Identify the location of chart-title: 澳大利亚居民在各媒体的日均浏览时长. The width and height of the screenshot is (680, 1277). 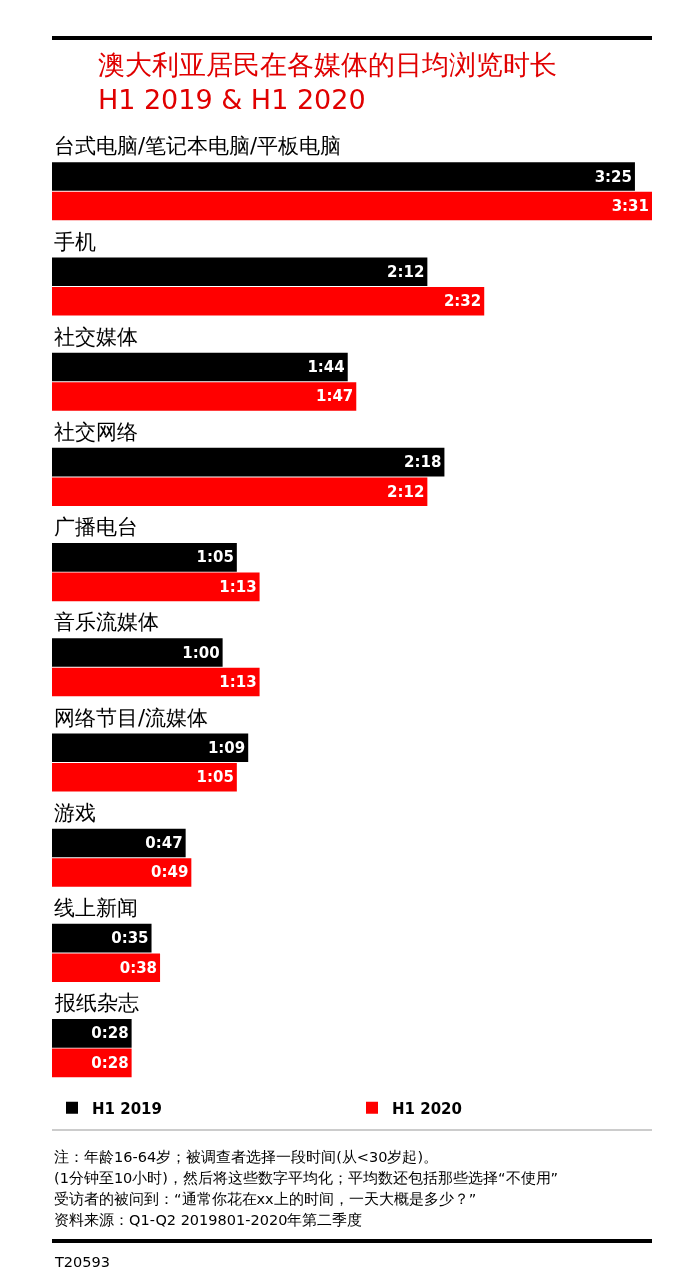
(327, 64).